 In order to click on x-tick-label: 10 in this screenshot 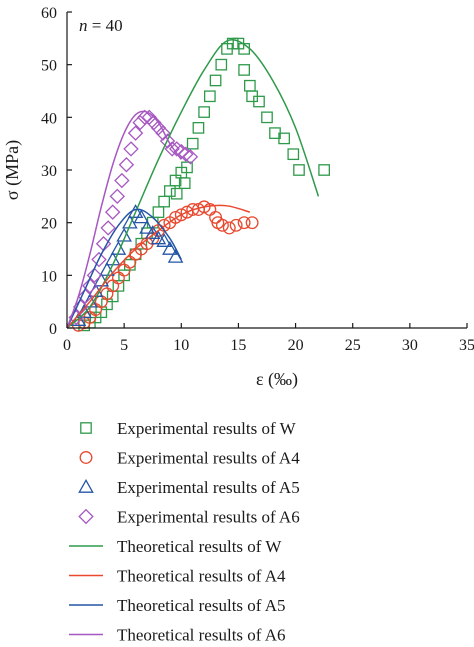, I will do `click(181, 345)`.